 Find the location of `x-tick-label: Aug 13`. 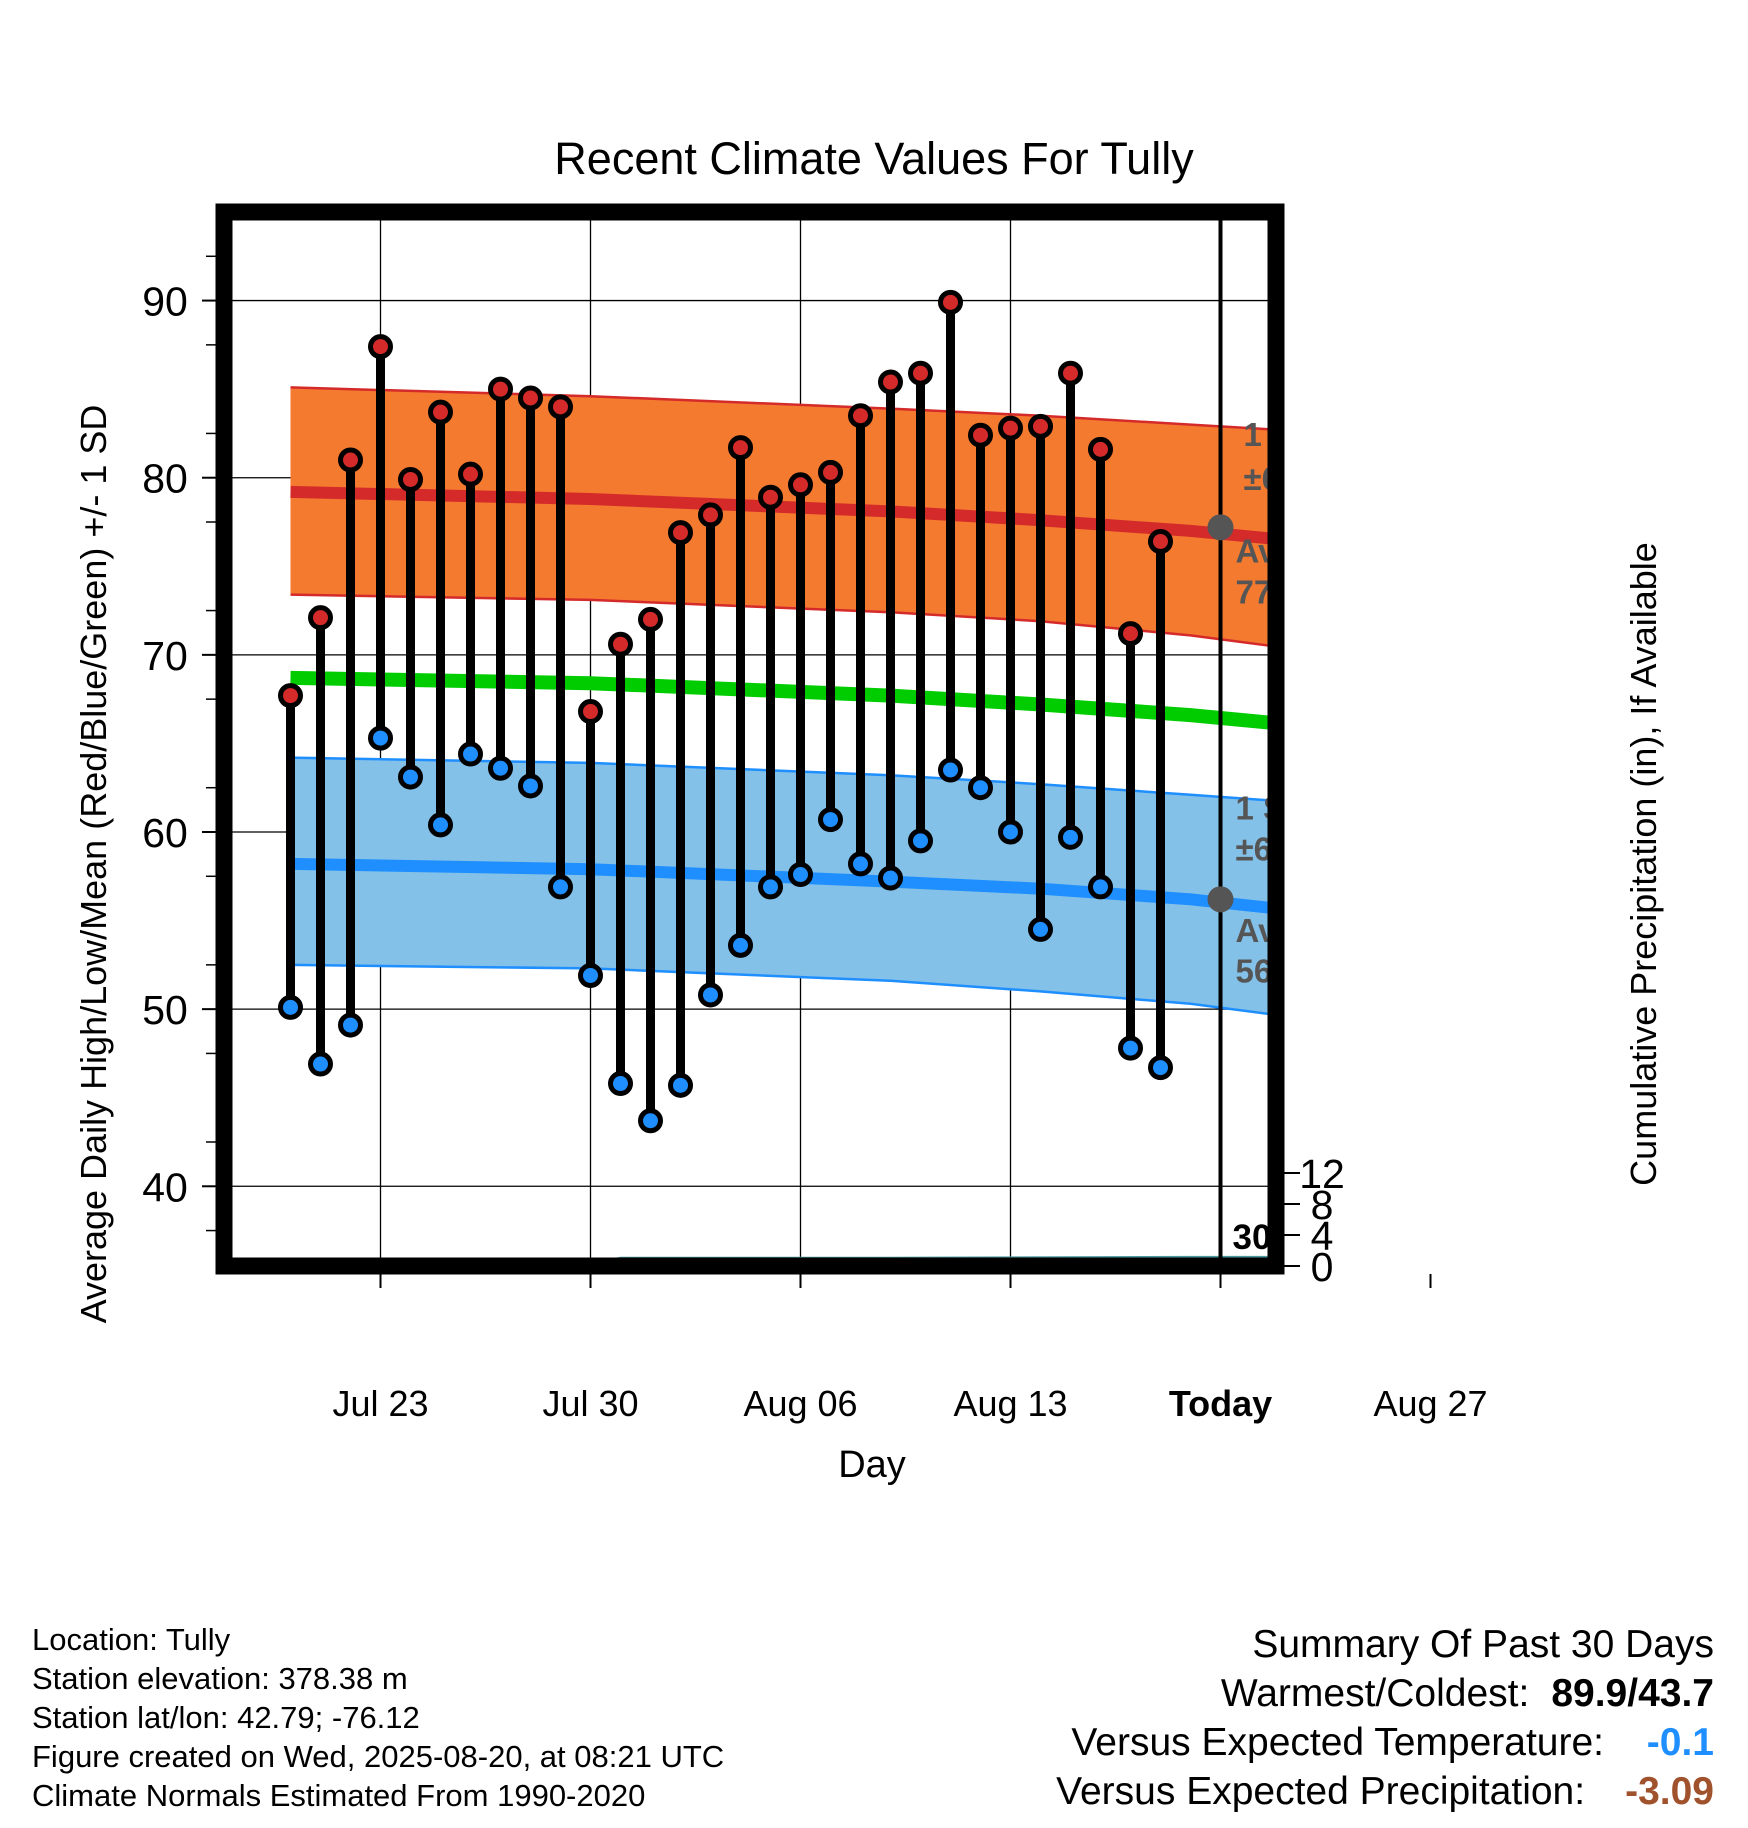

x-tick-label: Aug 13 is located at coordinates (1010, 1403).